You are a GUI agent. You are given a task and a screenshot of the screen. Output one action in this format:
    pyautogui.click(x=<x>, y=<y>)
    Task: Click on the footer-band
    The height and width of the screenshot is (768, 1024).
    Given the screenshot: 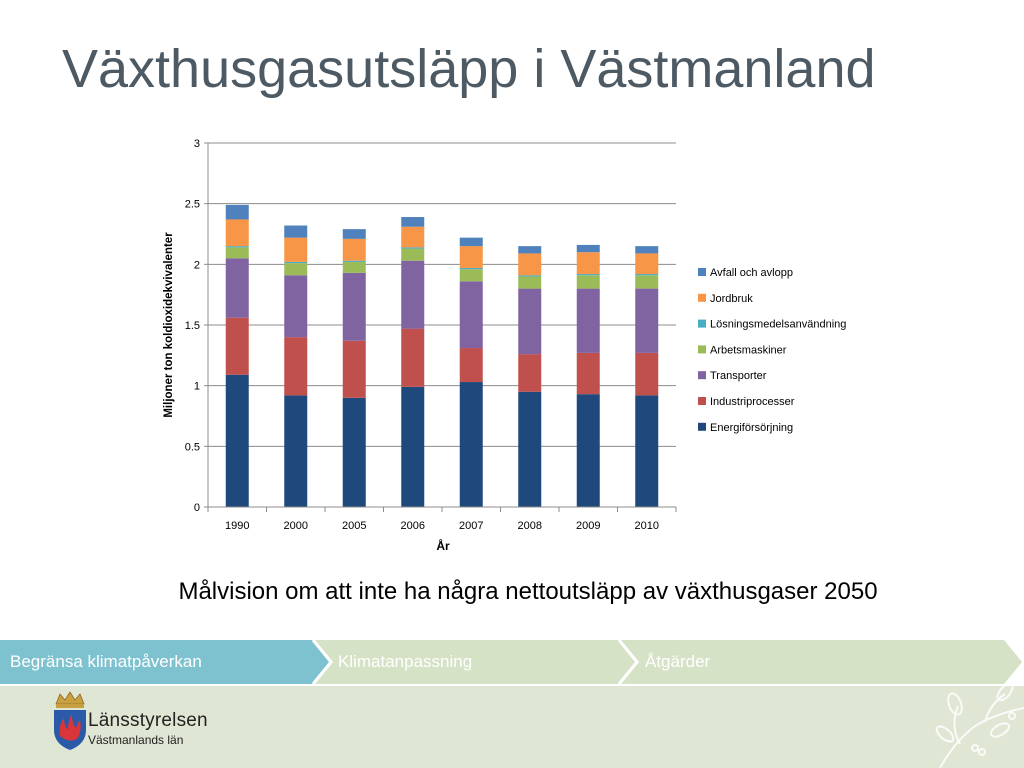 What is the action you would take?
    pyautogui.click(x=512, y=727)
    